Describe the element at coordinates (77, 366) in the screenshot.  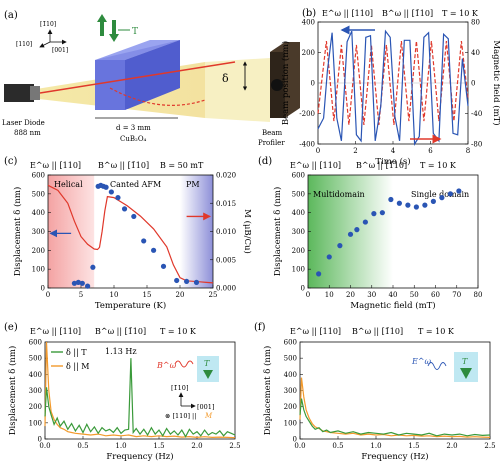
I see `legend-label-m: δ || M` at that location.